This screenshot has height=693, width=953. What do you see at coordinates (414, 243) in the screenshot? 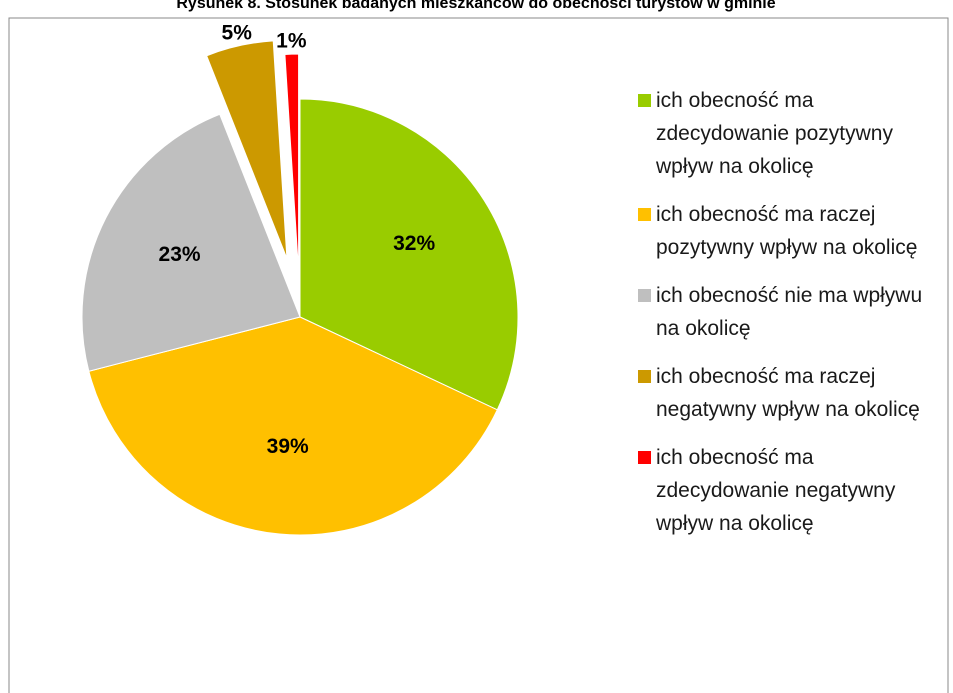
I see `data-label: 32%` at bounding box center [414, 243].